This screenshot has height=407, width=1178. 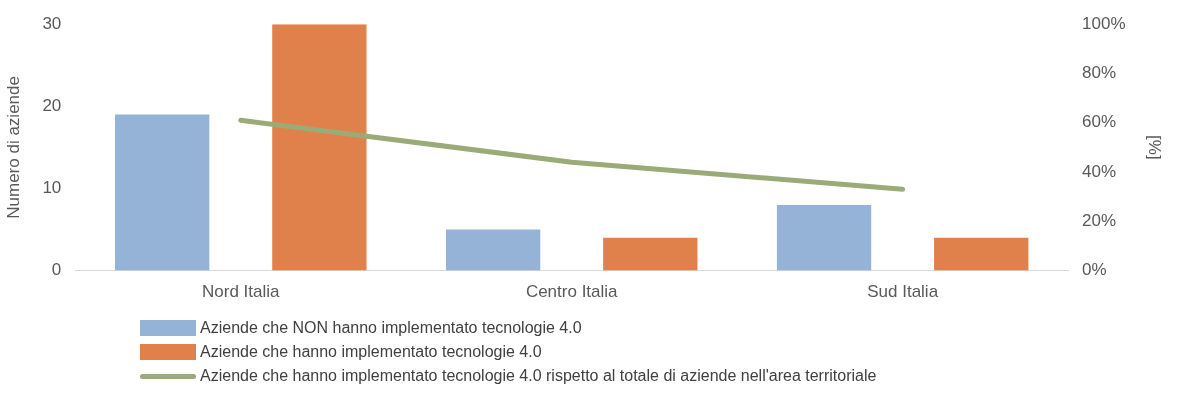 I want to click on y-tick-label: 0, so click(x=56, y=270).